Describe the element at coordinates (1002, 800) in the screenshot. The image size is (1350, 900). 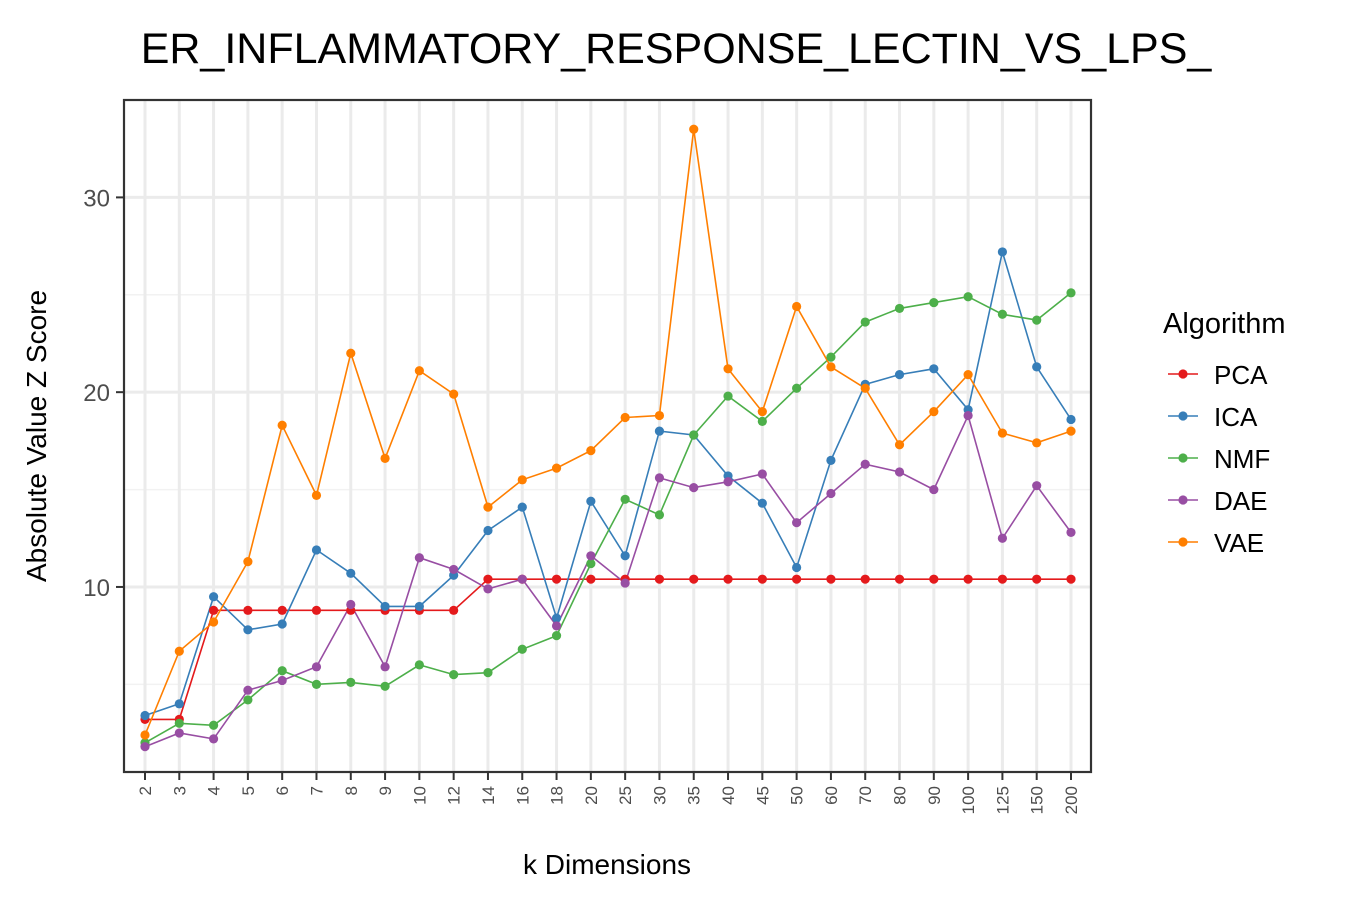
I see `x-tick-label: 125` at that location.